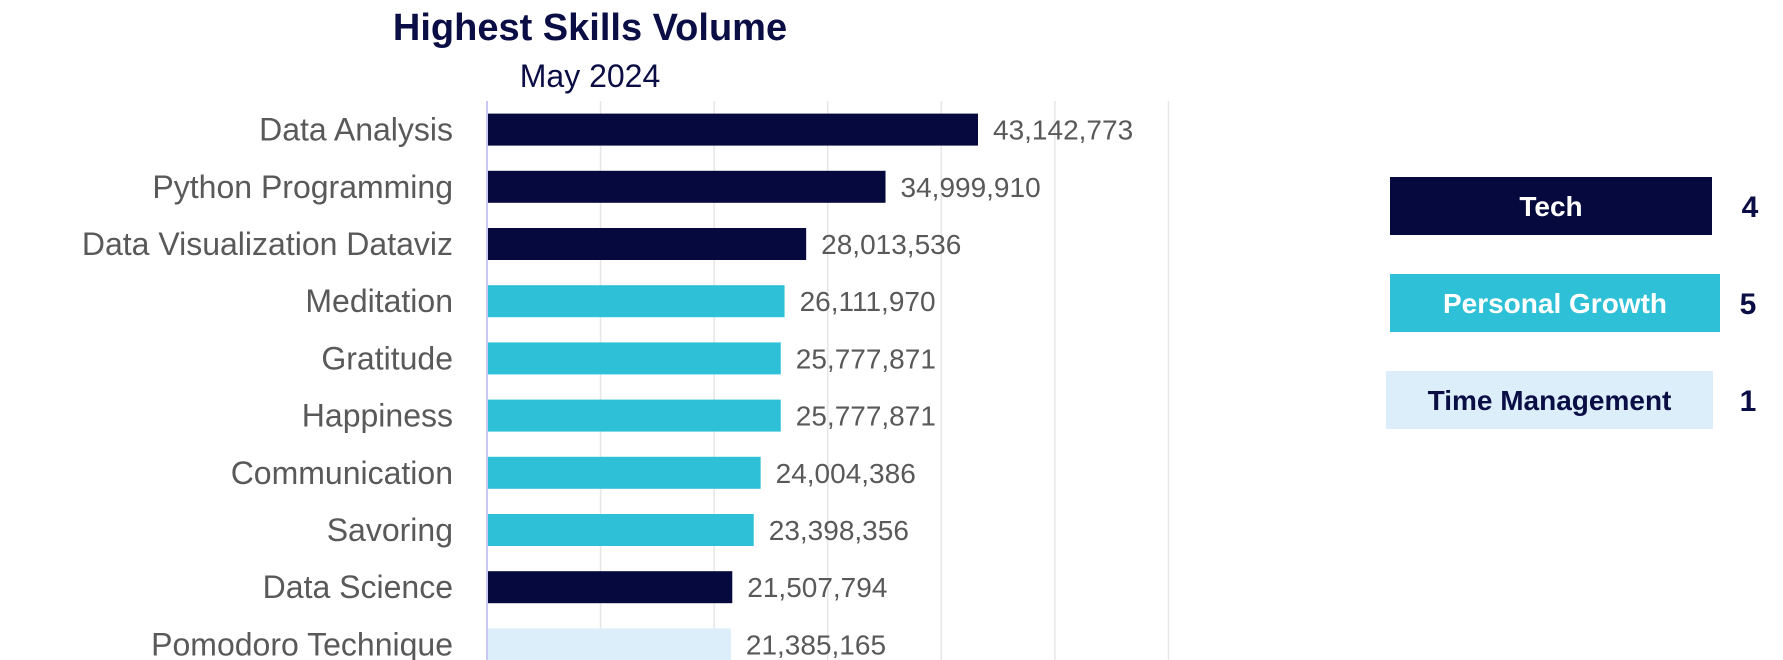 This screenshot has height=660, width=1783. What do you see at coordinates (817, 587) in the screenshot?
I see `data-label: 21,507,794` at bounding box center [817, 587].